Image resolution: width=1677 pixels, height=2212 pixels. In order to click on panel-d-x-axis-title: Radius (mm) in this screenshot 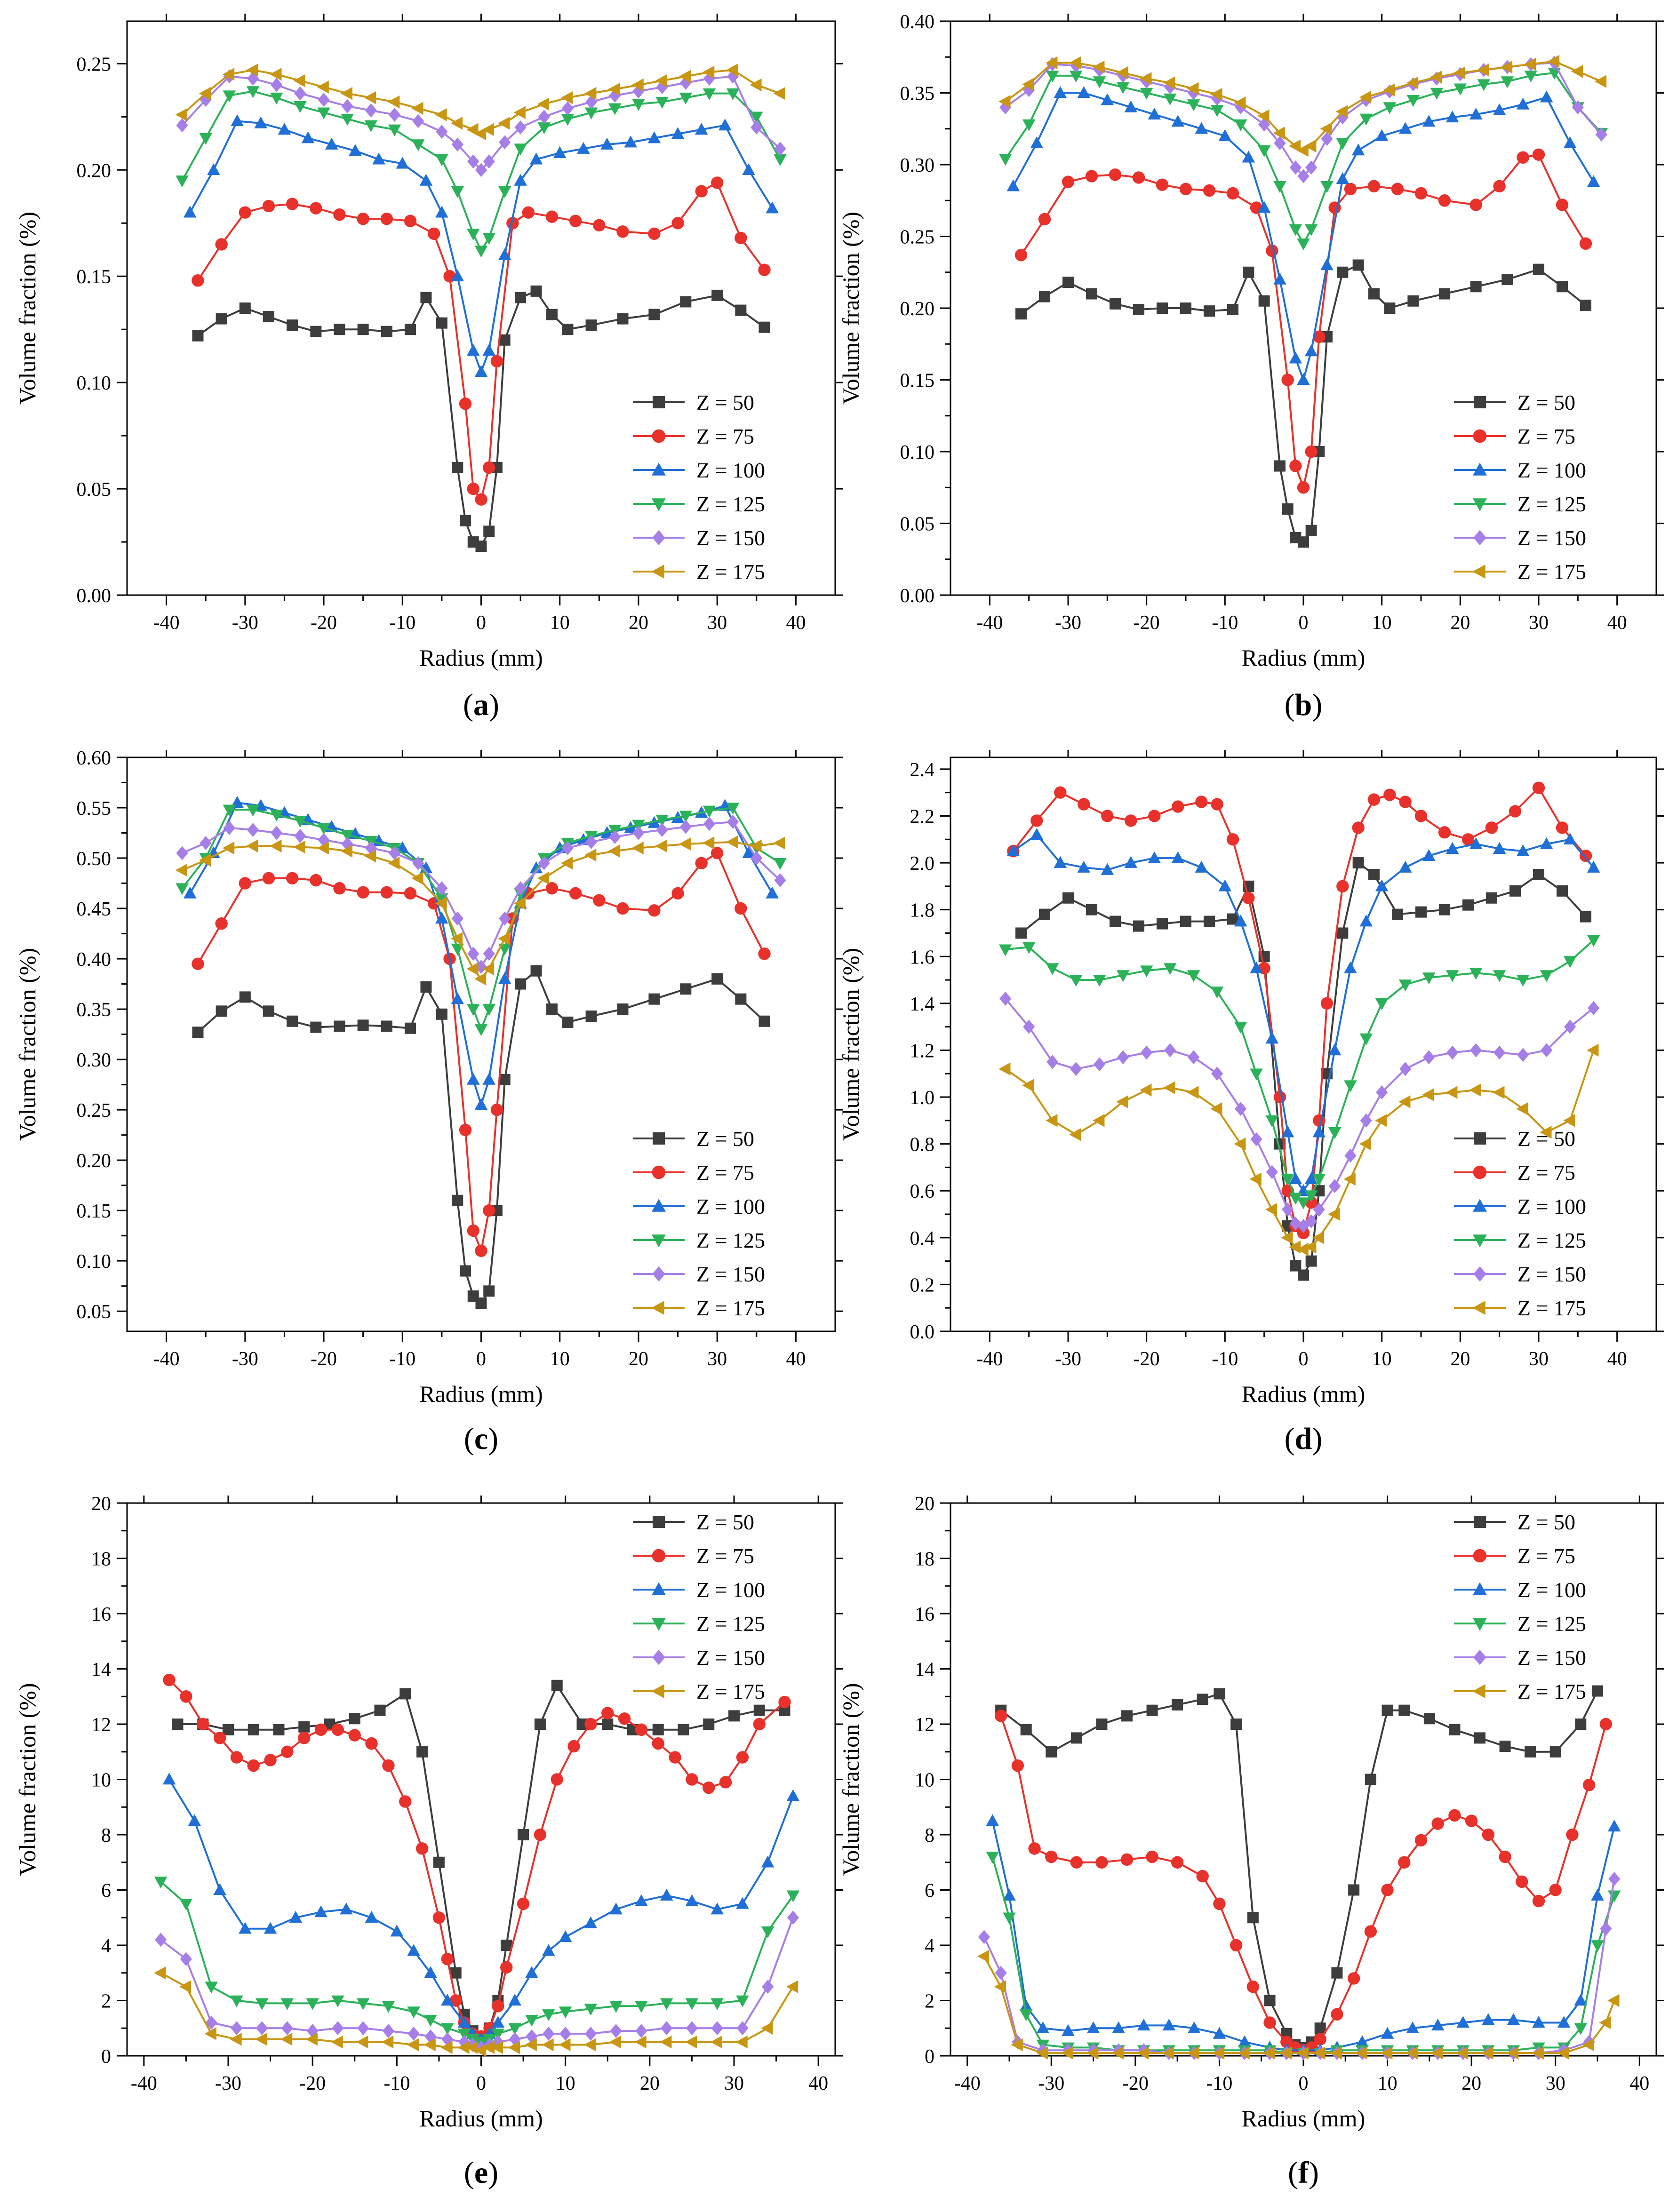, I will do `click(1303, 1394)`.